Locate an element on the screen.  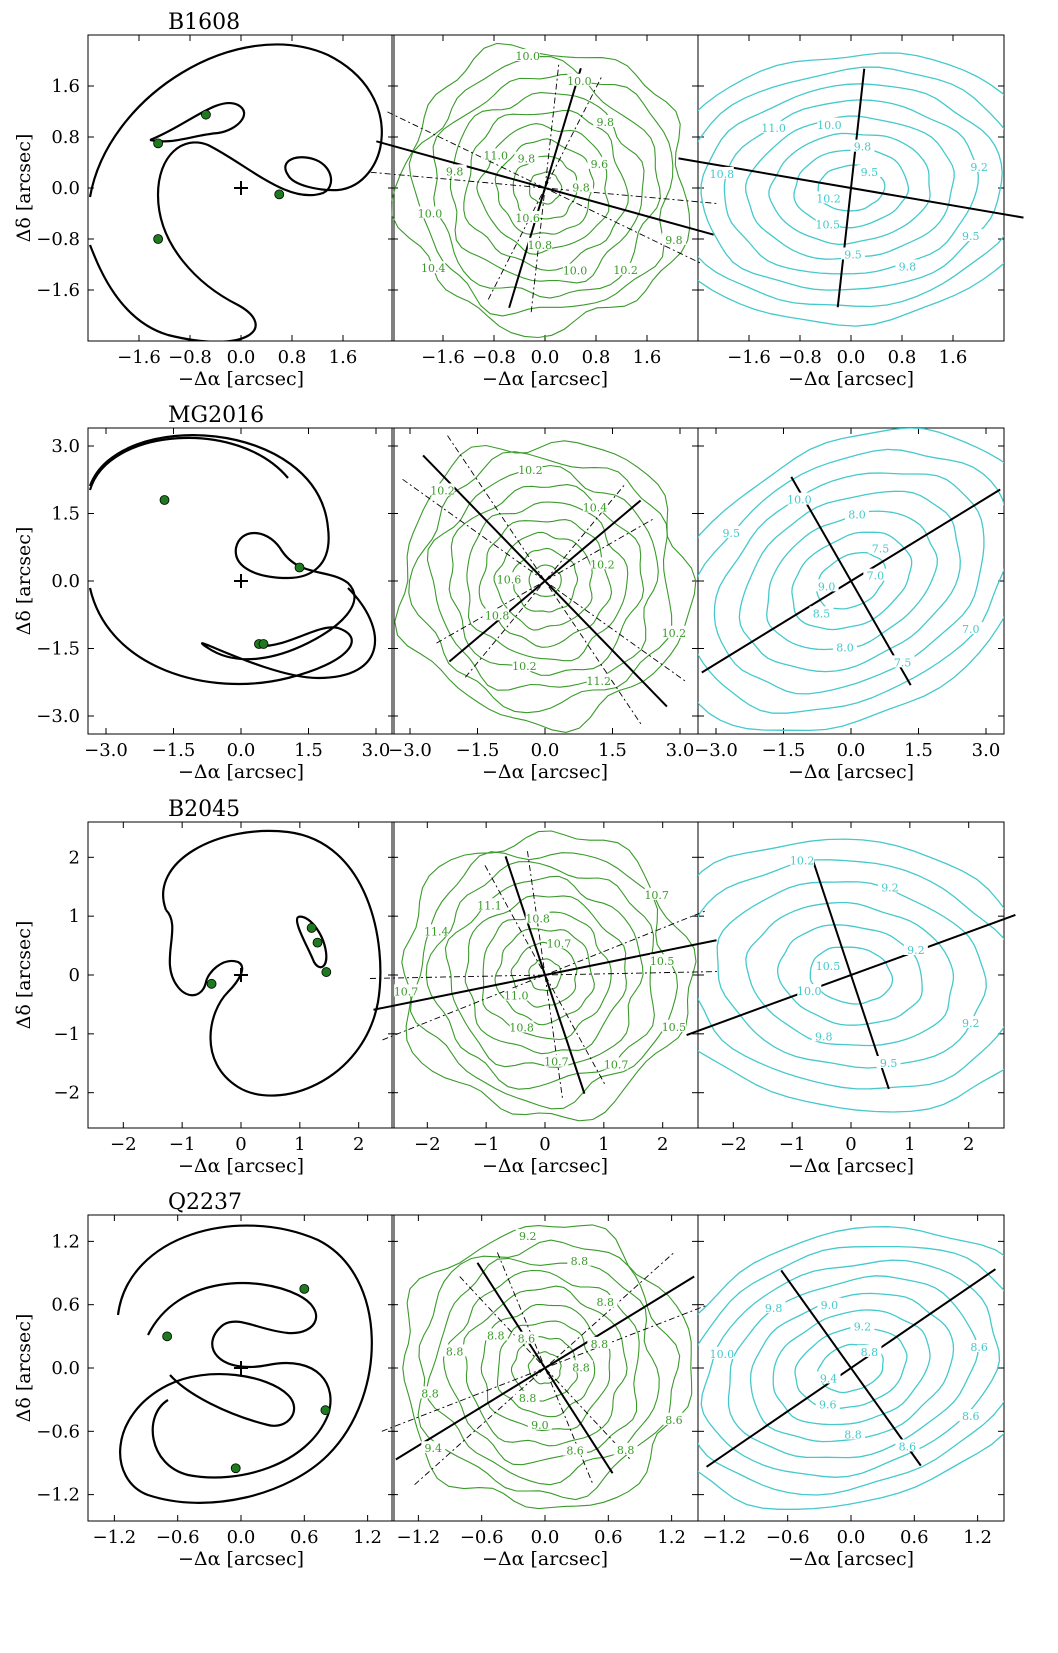
y-tick-label: −3.0 is located at coordinates (58, 716).